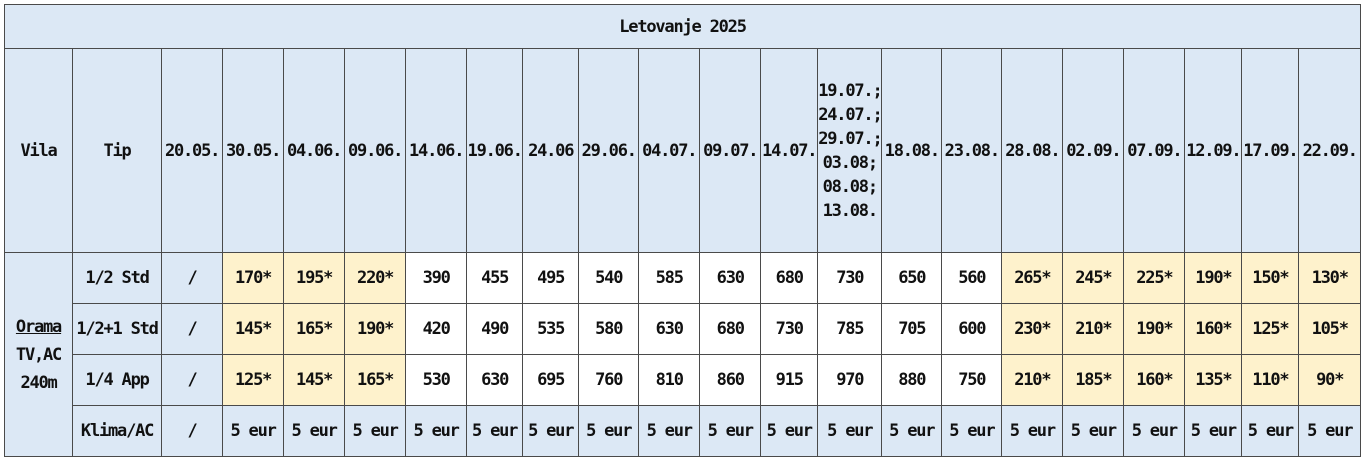 The image size is (1365, 461). Describe the element at coordinates (117, 380) in the screenshot. I see `room-type-cell: 1/4 App` at that location.